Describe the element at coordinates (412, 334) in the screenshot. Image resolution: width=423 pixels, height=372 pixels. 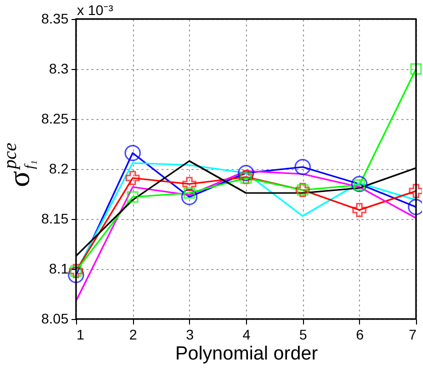
I see `x-tick-label: 7` at that location.